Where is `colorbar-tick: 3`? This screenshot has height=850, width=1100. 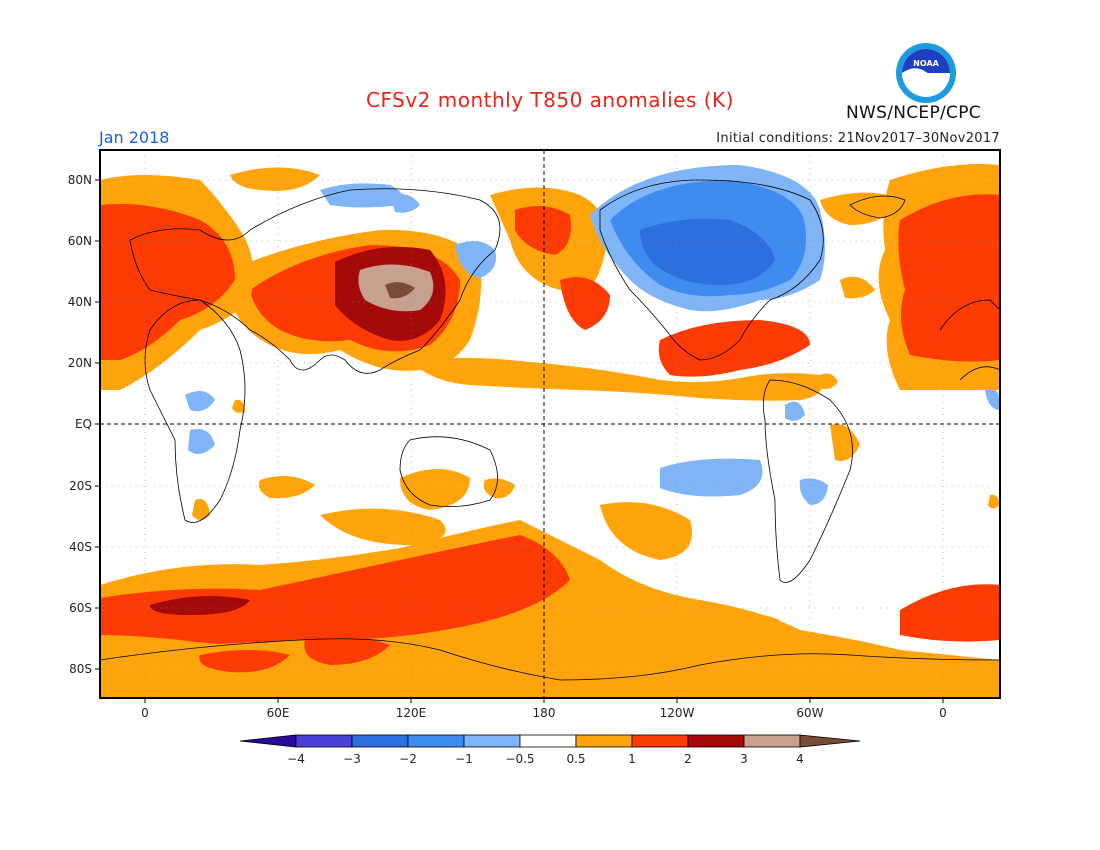
colorbar-tick: 3 is located at coordinates (744, 759).